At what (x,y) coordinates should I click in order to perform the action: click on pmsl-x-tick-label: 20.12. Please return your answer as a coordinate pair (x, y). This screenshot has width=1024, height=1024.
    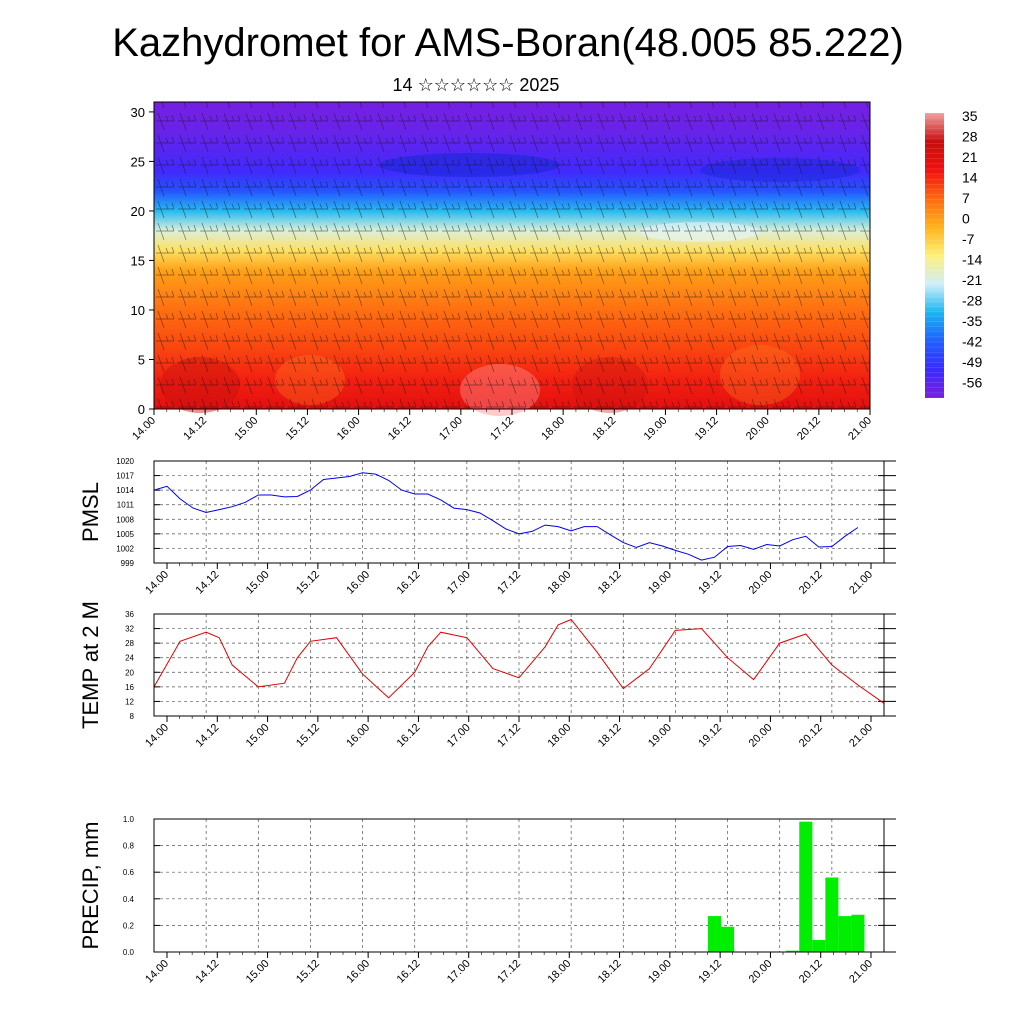
    Looking at the image, I should click on (811, 583).